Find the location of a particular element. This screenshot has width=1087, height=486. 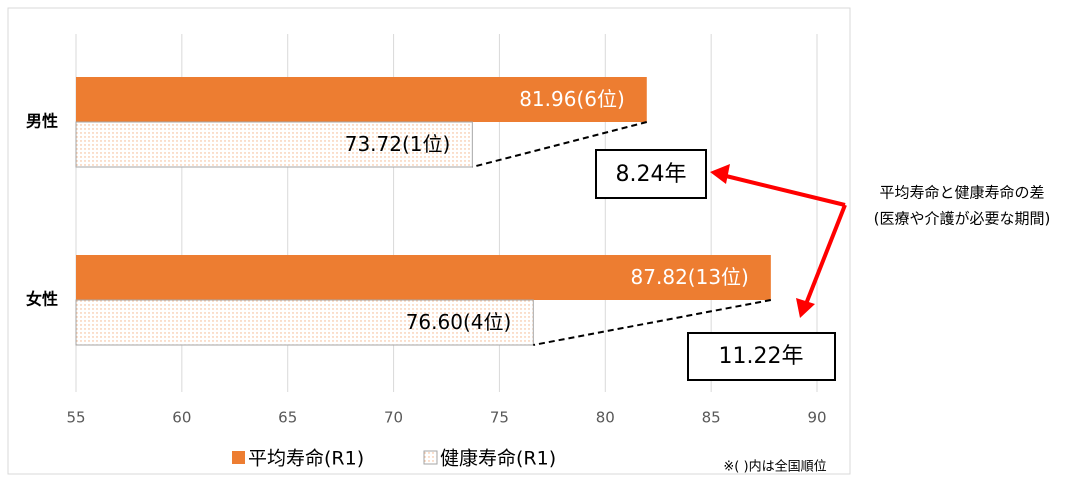

x-tick-label: 65 is located at coordinates (287, 418).